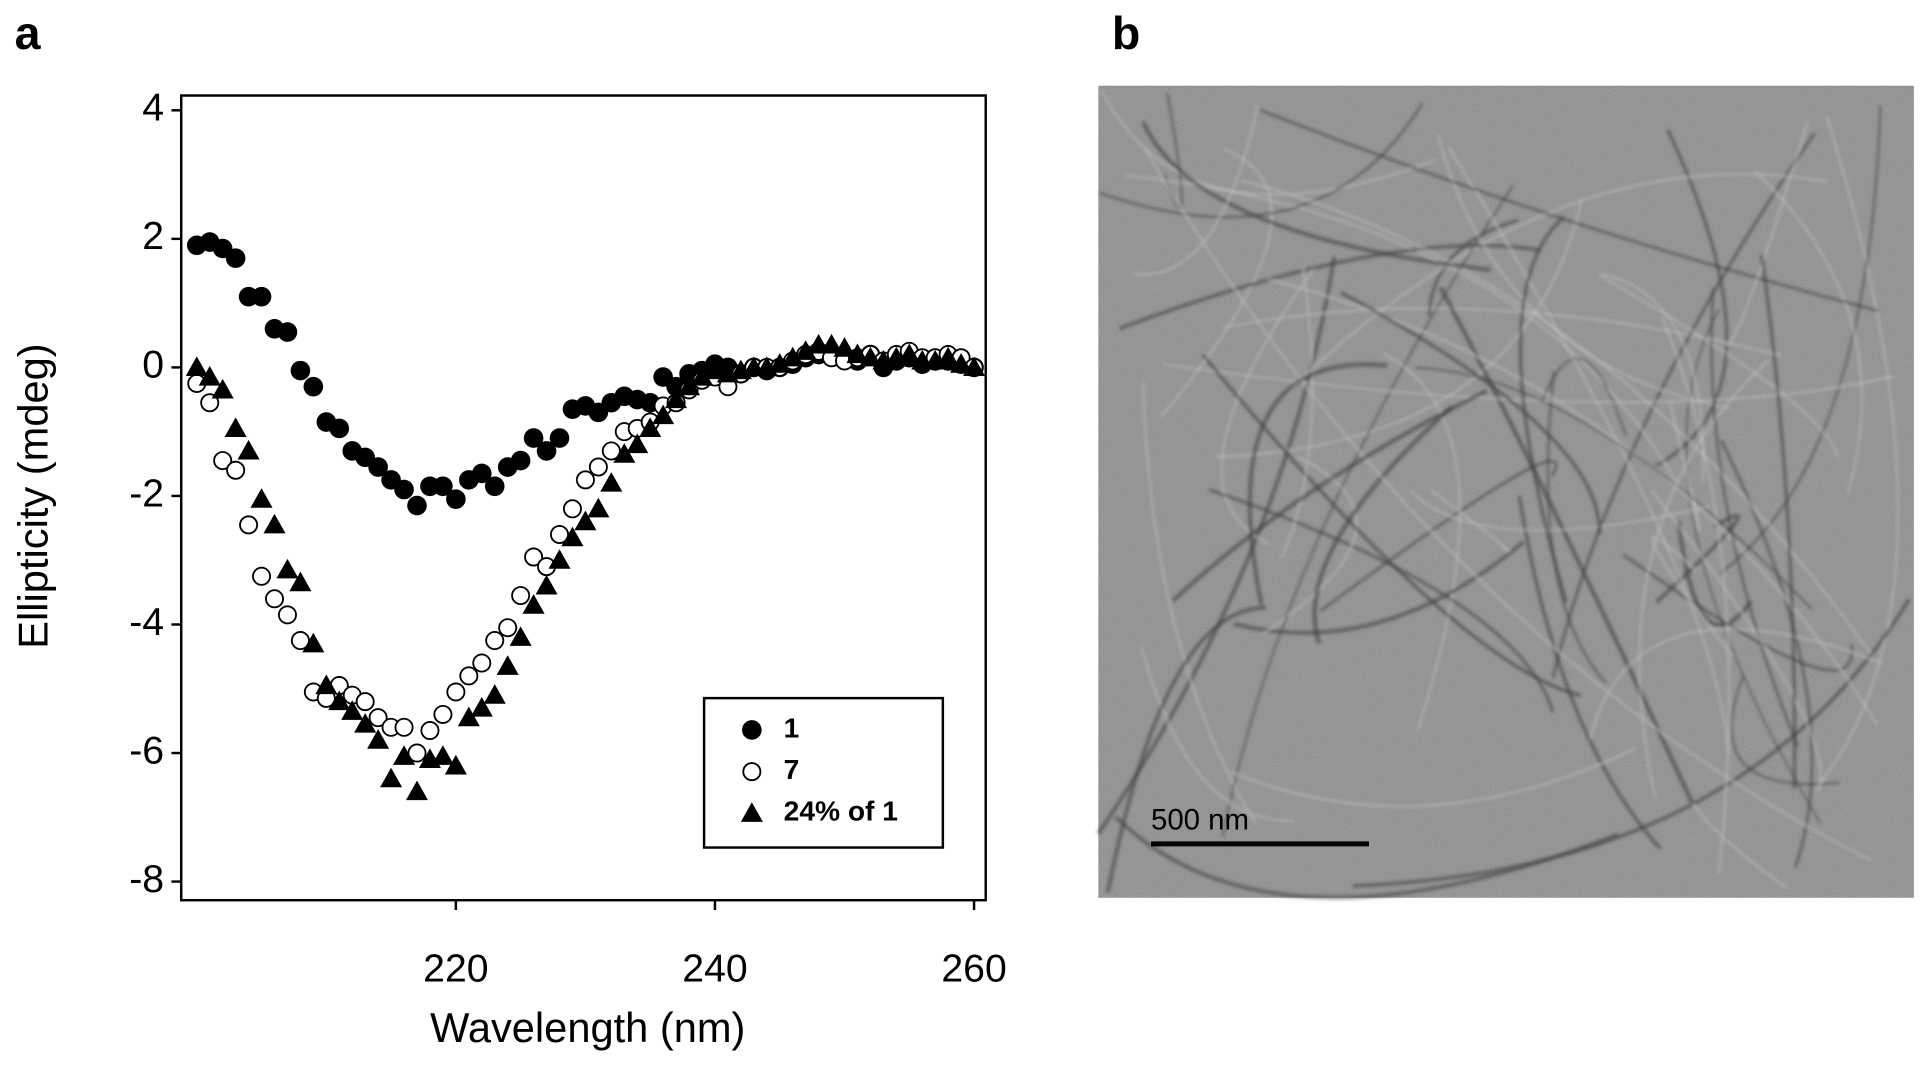 This screenshot has width=1920, height=1068. What do you see at coordinates (28, 33) in the screenshot?
I see `panel-label: a` at bounding box center [28, 33].